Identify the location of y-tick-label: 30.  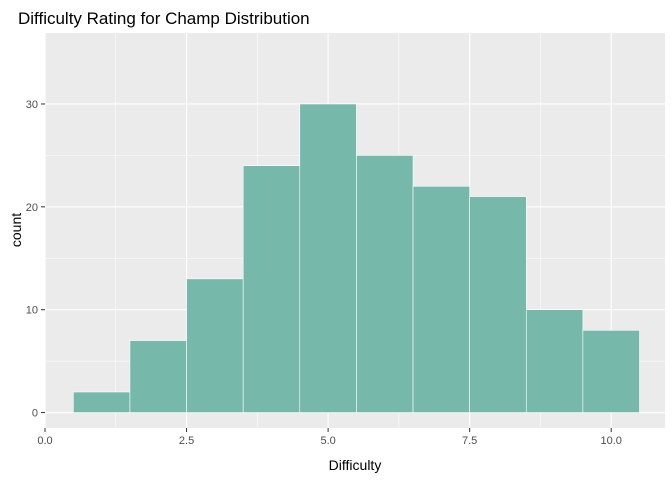
(32, 105).